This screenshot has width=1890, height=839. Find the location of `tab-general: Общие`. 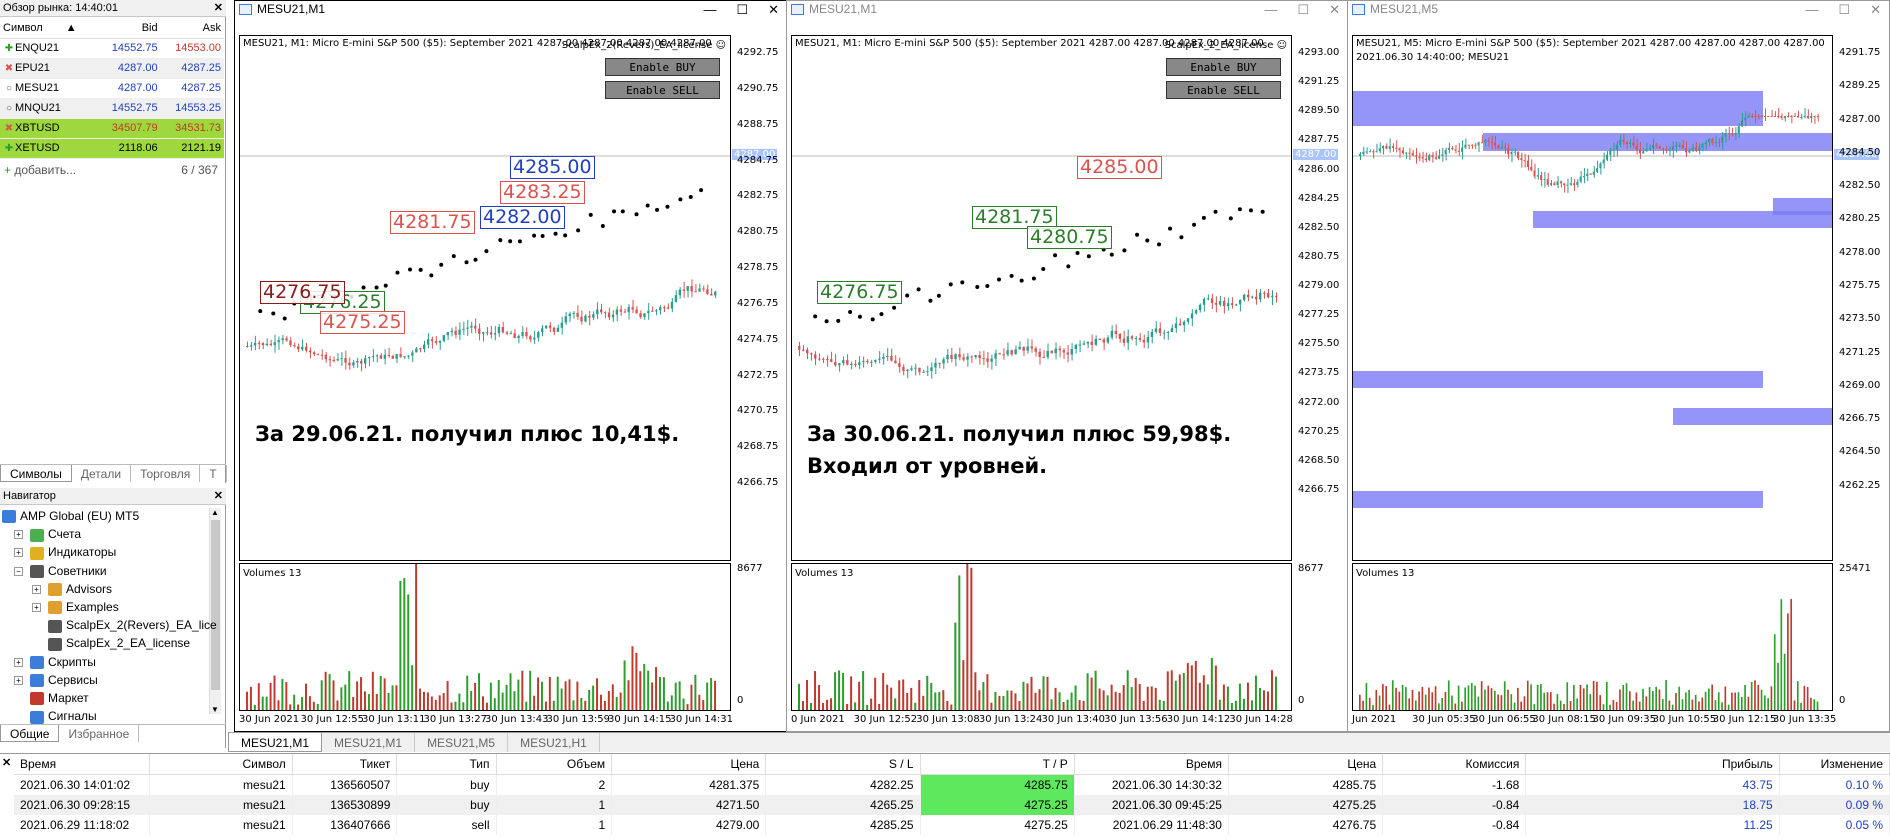

tab-general: Общие is located at coordinates (30, 733).